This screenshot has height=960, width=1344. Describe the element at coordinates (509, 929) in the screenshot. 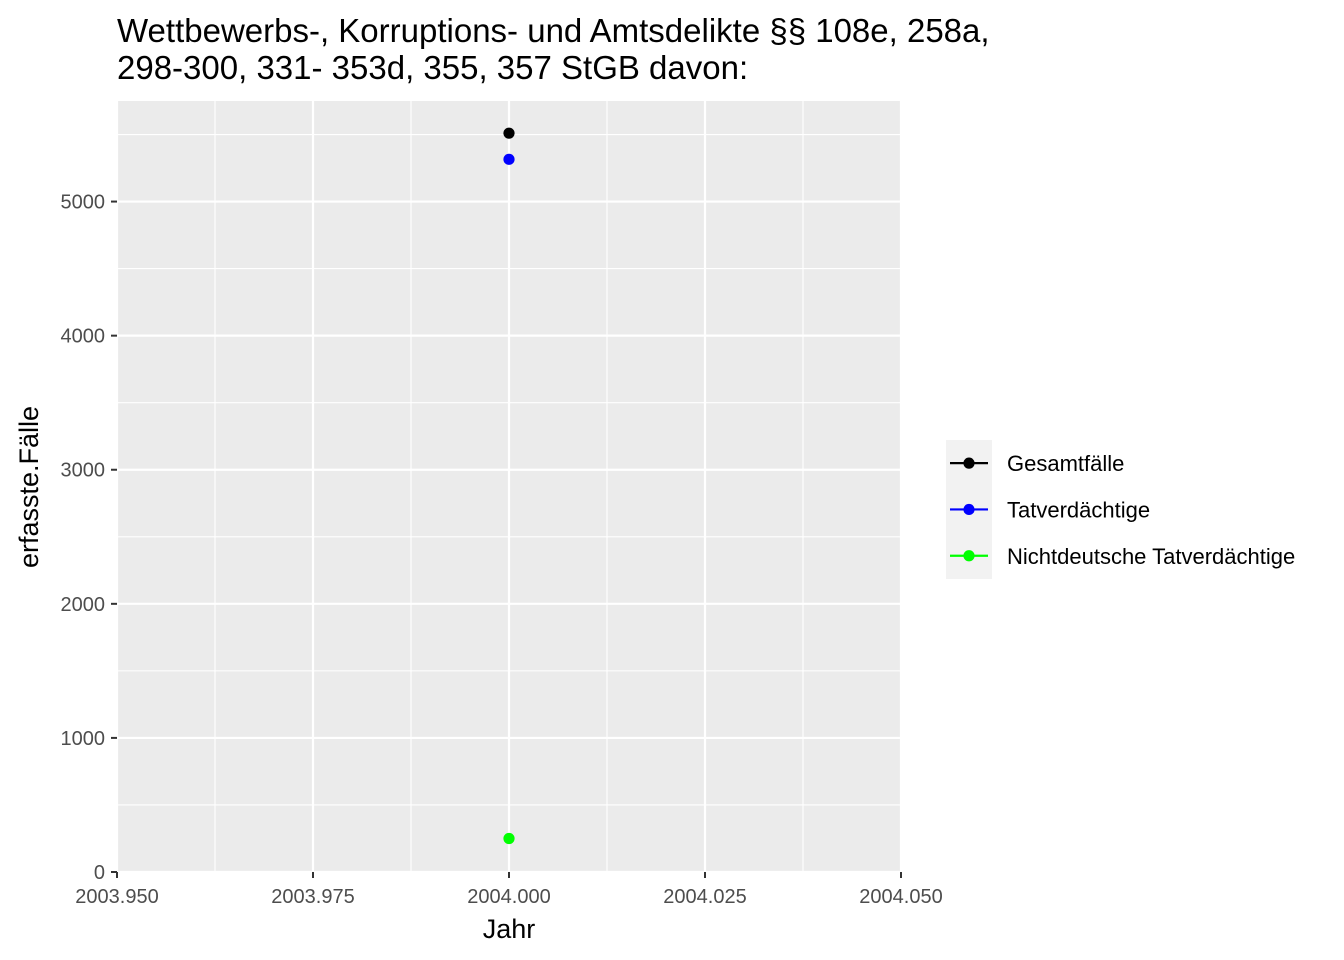

I see `x-axis-title: Jahr` at that location.